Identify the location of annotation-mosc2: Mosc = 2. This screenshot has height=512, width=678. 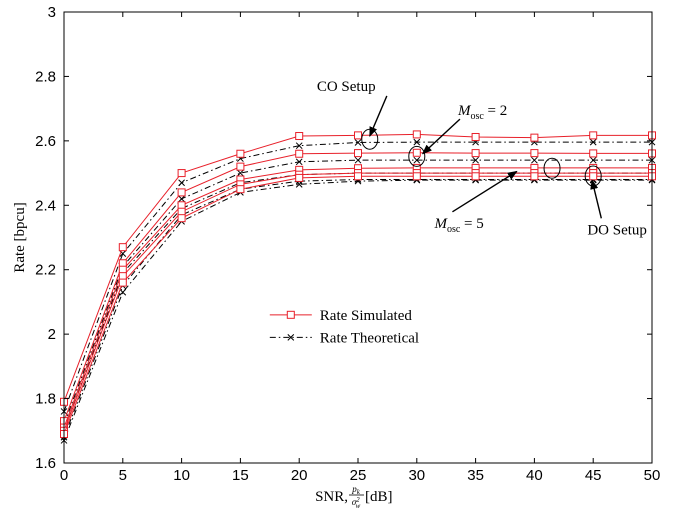
(457, 135).